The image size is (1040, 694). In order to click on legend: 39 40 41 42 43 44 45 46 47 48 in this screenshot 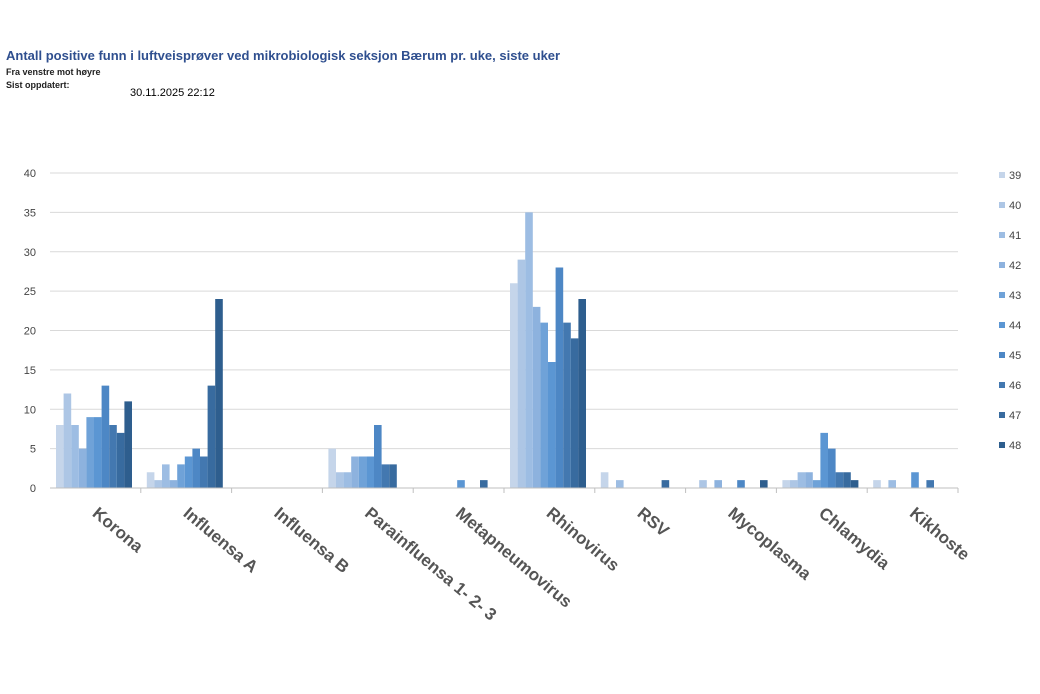, I will do `click(1010, 311)`.